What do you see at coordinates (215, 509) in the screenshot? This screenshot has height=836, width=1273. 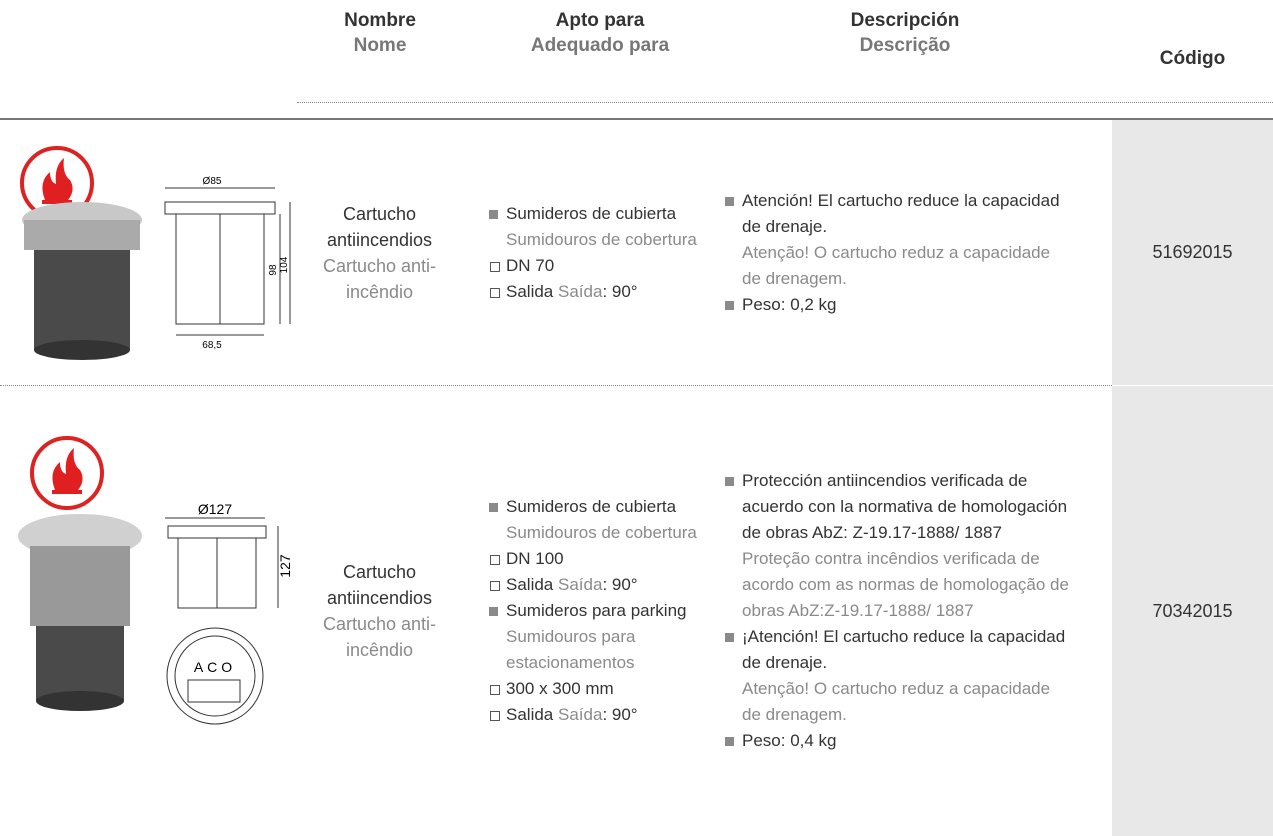 I see `dimension-label: Ø127` at bounding box center [215, 509].